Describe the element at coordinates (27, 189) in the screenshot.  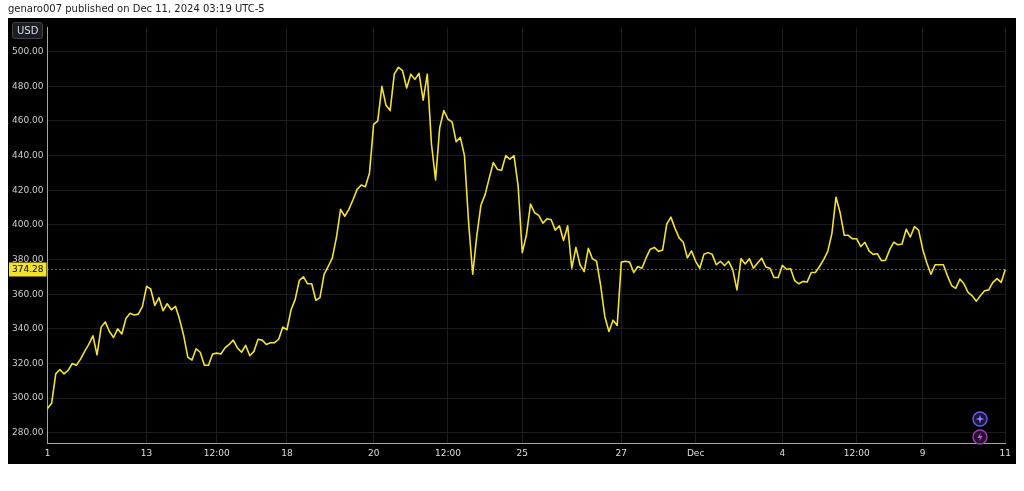
I see `y-tick-label: 420.00` at that location.